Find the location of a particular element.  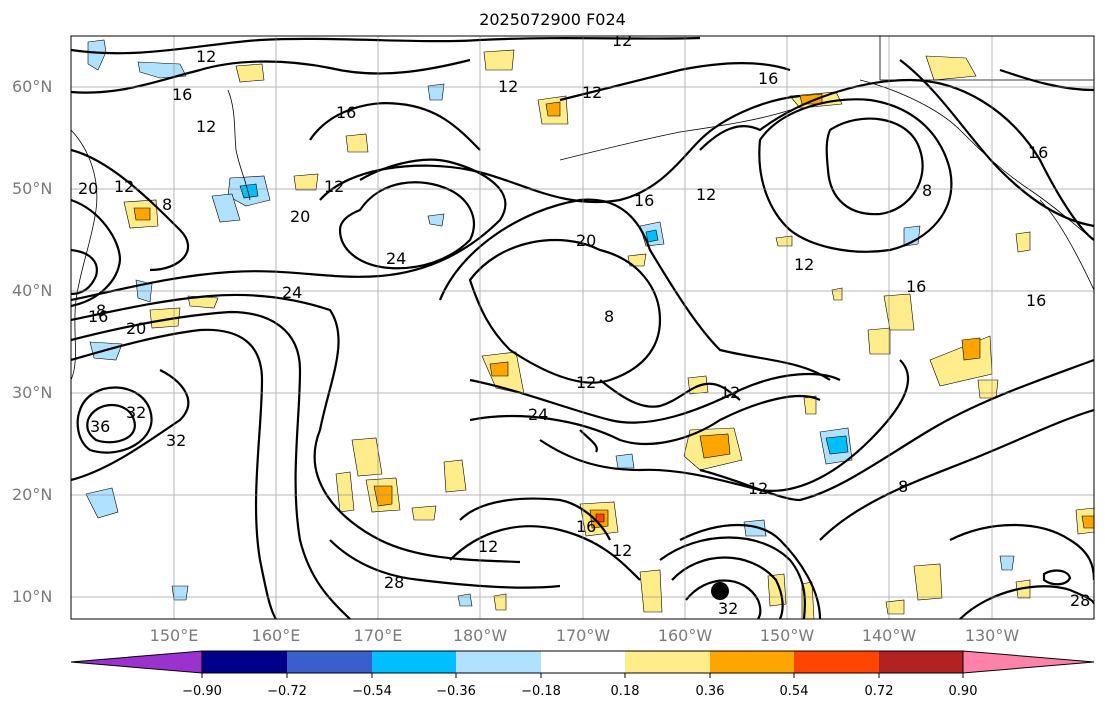

lon-label: 160°E is located at coordinates (276, 635).